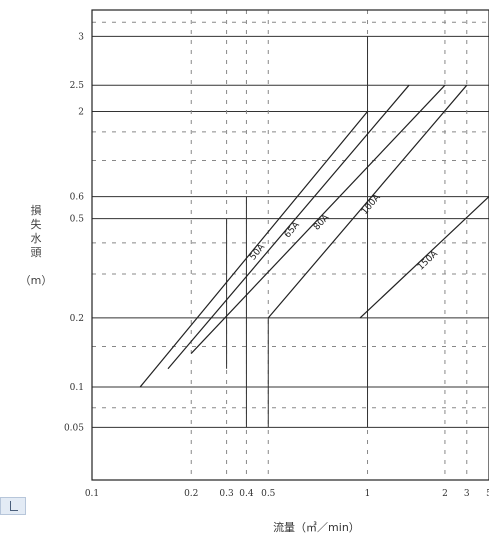 Image resolution: width=489 pixels, height=545 pixels. I want to click on y-axis-label-char: 頭, so click(36, 252).